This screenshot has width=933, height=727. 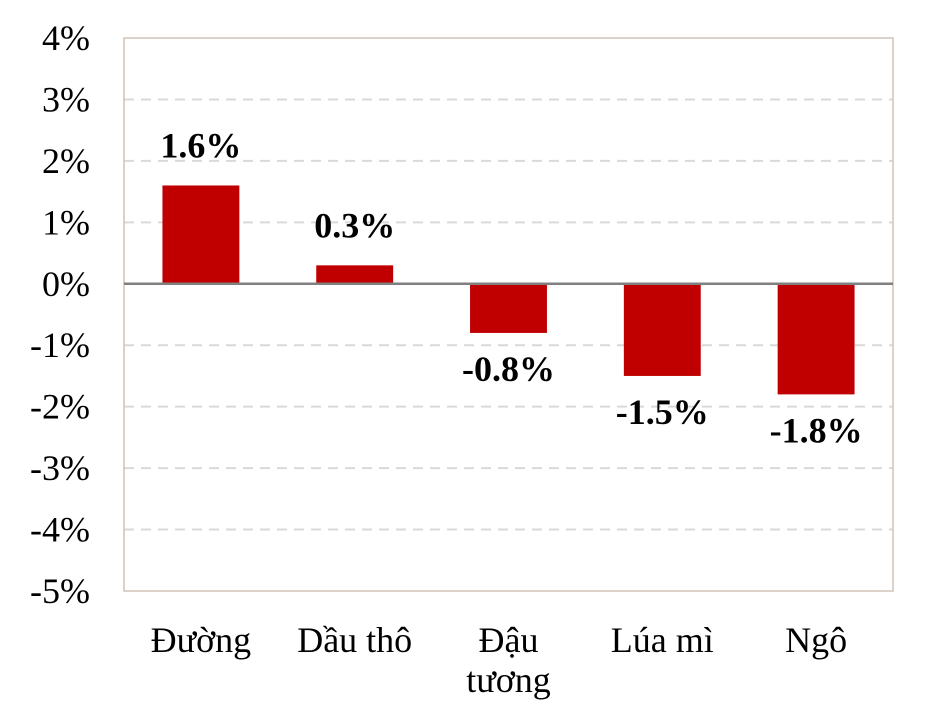 I want to click on data-label: 0.3%, so click(x=354, y=225).